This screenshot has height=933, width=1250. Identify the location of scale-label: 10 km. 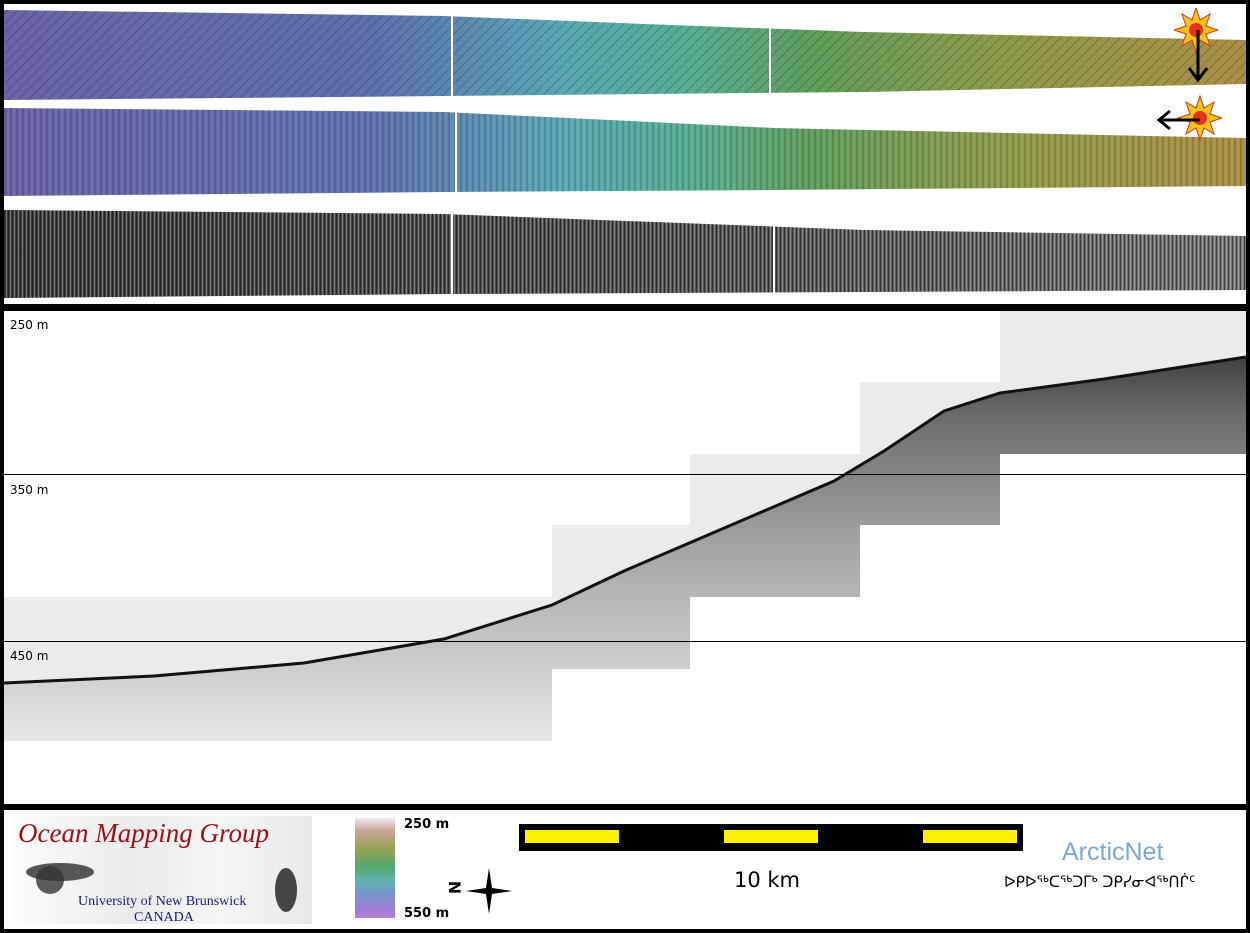
(767, 880).